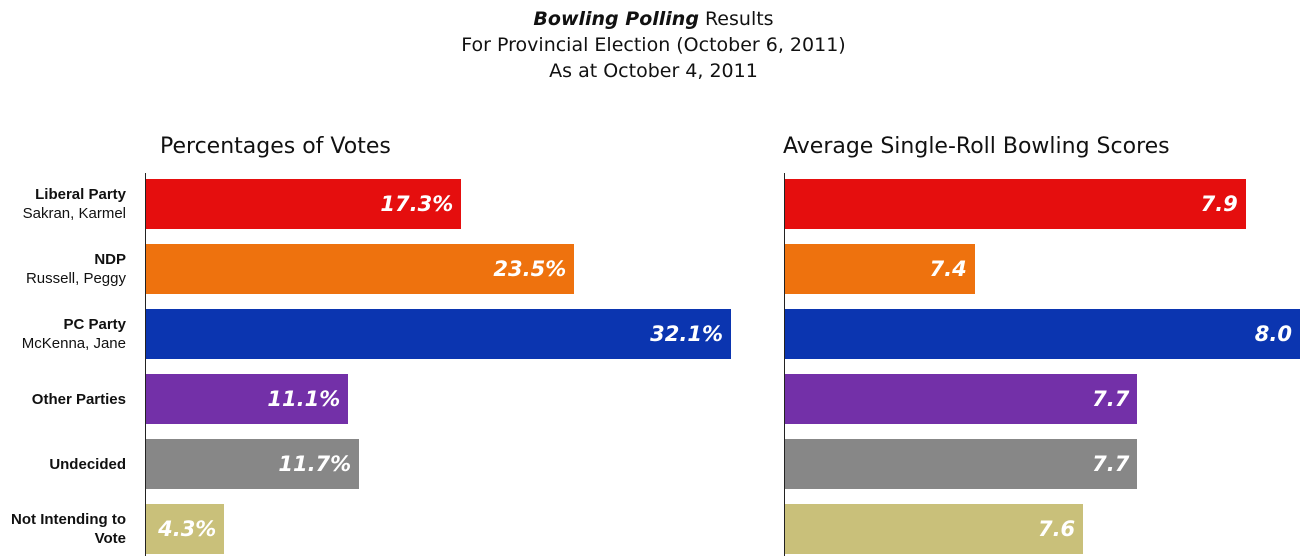  I want to click on title-rest: Results, so click(736, 19).